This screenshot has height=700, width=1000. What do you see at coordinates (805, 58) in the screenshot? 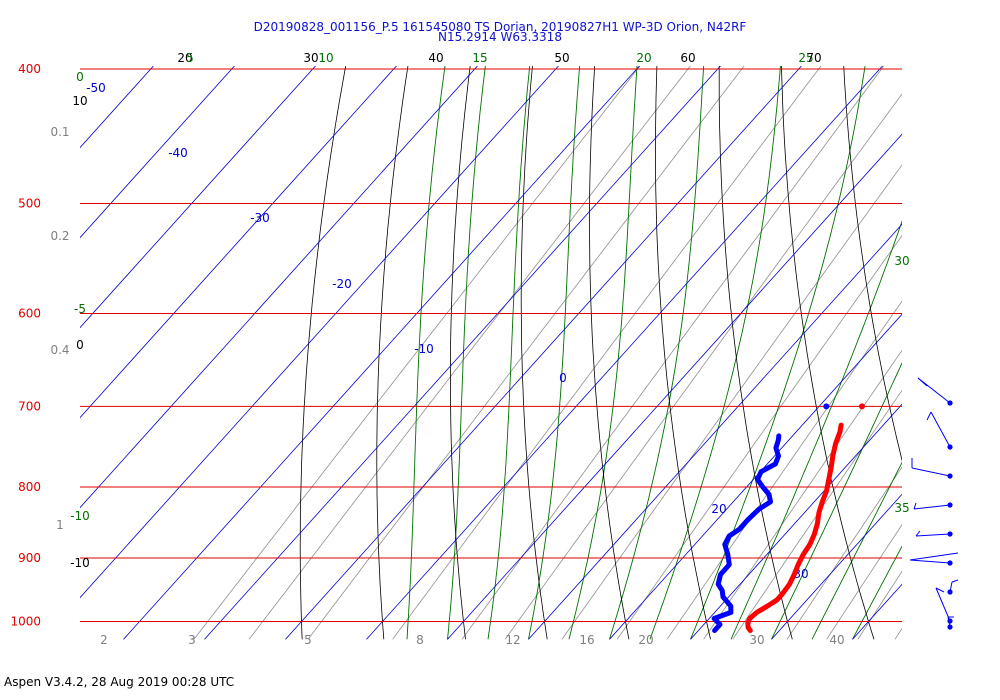
I see `top-label: 25` at bounding box center [805, 58].